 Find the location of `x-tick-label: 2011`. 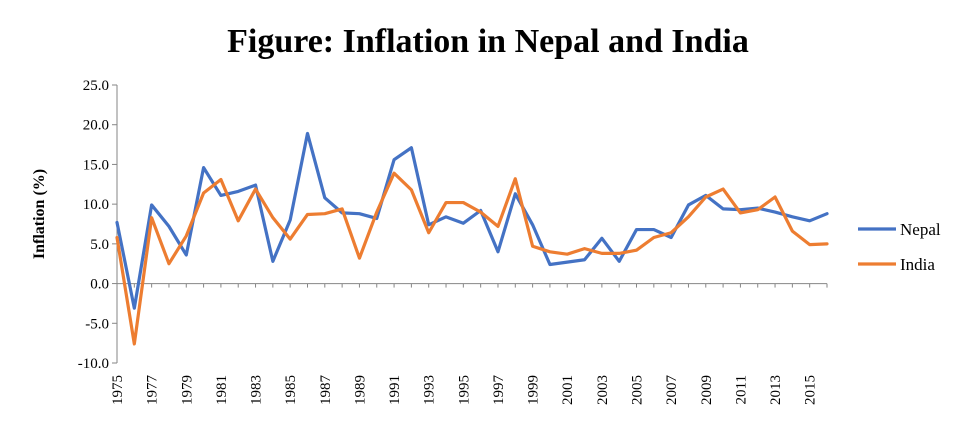

x-tick-label: 2011 is located at coordinates (741, 389).